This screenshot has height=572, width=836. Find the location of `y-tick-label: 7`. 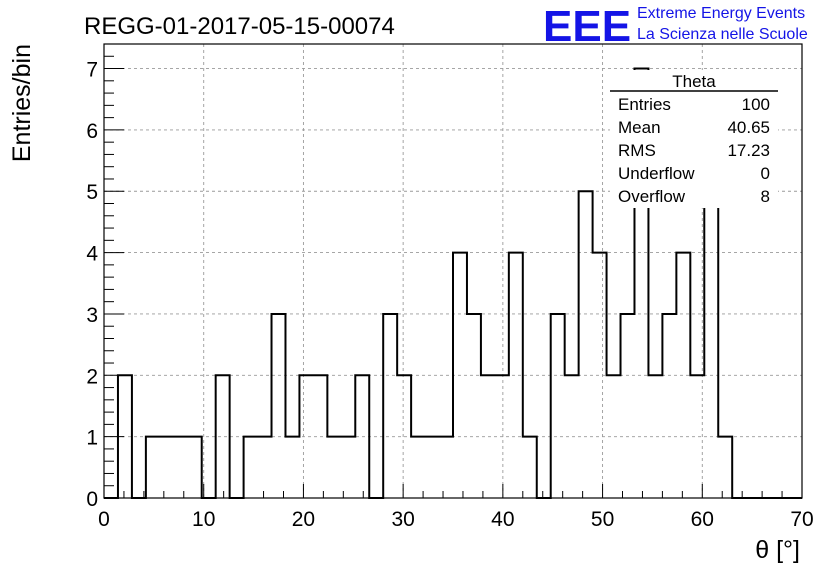

y-tick-label: 7 is located at coordinates (92, 70).